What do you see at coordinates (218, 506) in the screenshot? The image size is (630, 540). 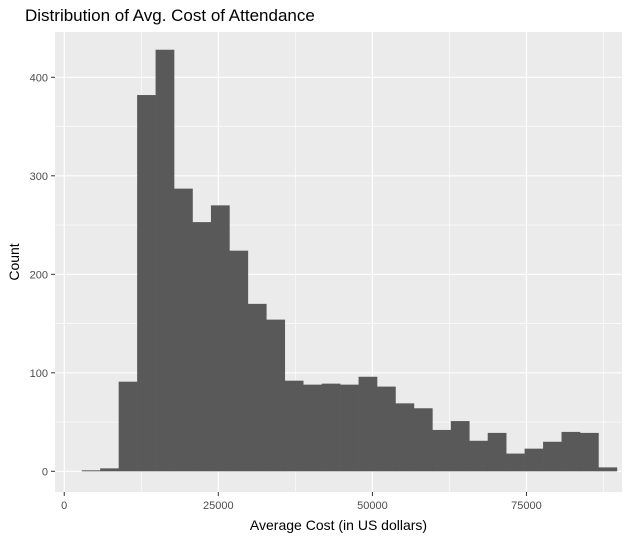 I see `x-tick-label: 25000` at bounding box center [218, 506].